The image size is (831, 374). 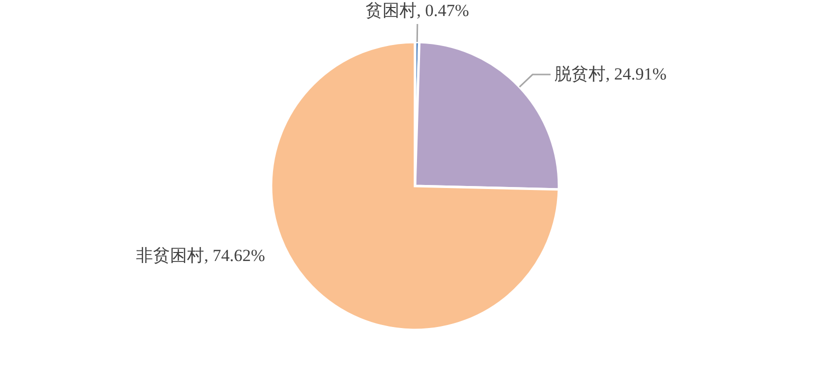 I want to click on data-label: , 0.47%, so click(x=443, y=10).